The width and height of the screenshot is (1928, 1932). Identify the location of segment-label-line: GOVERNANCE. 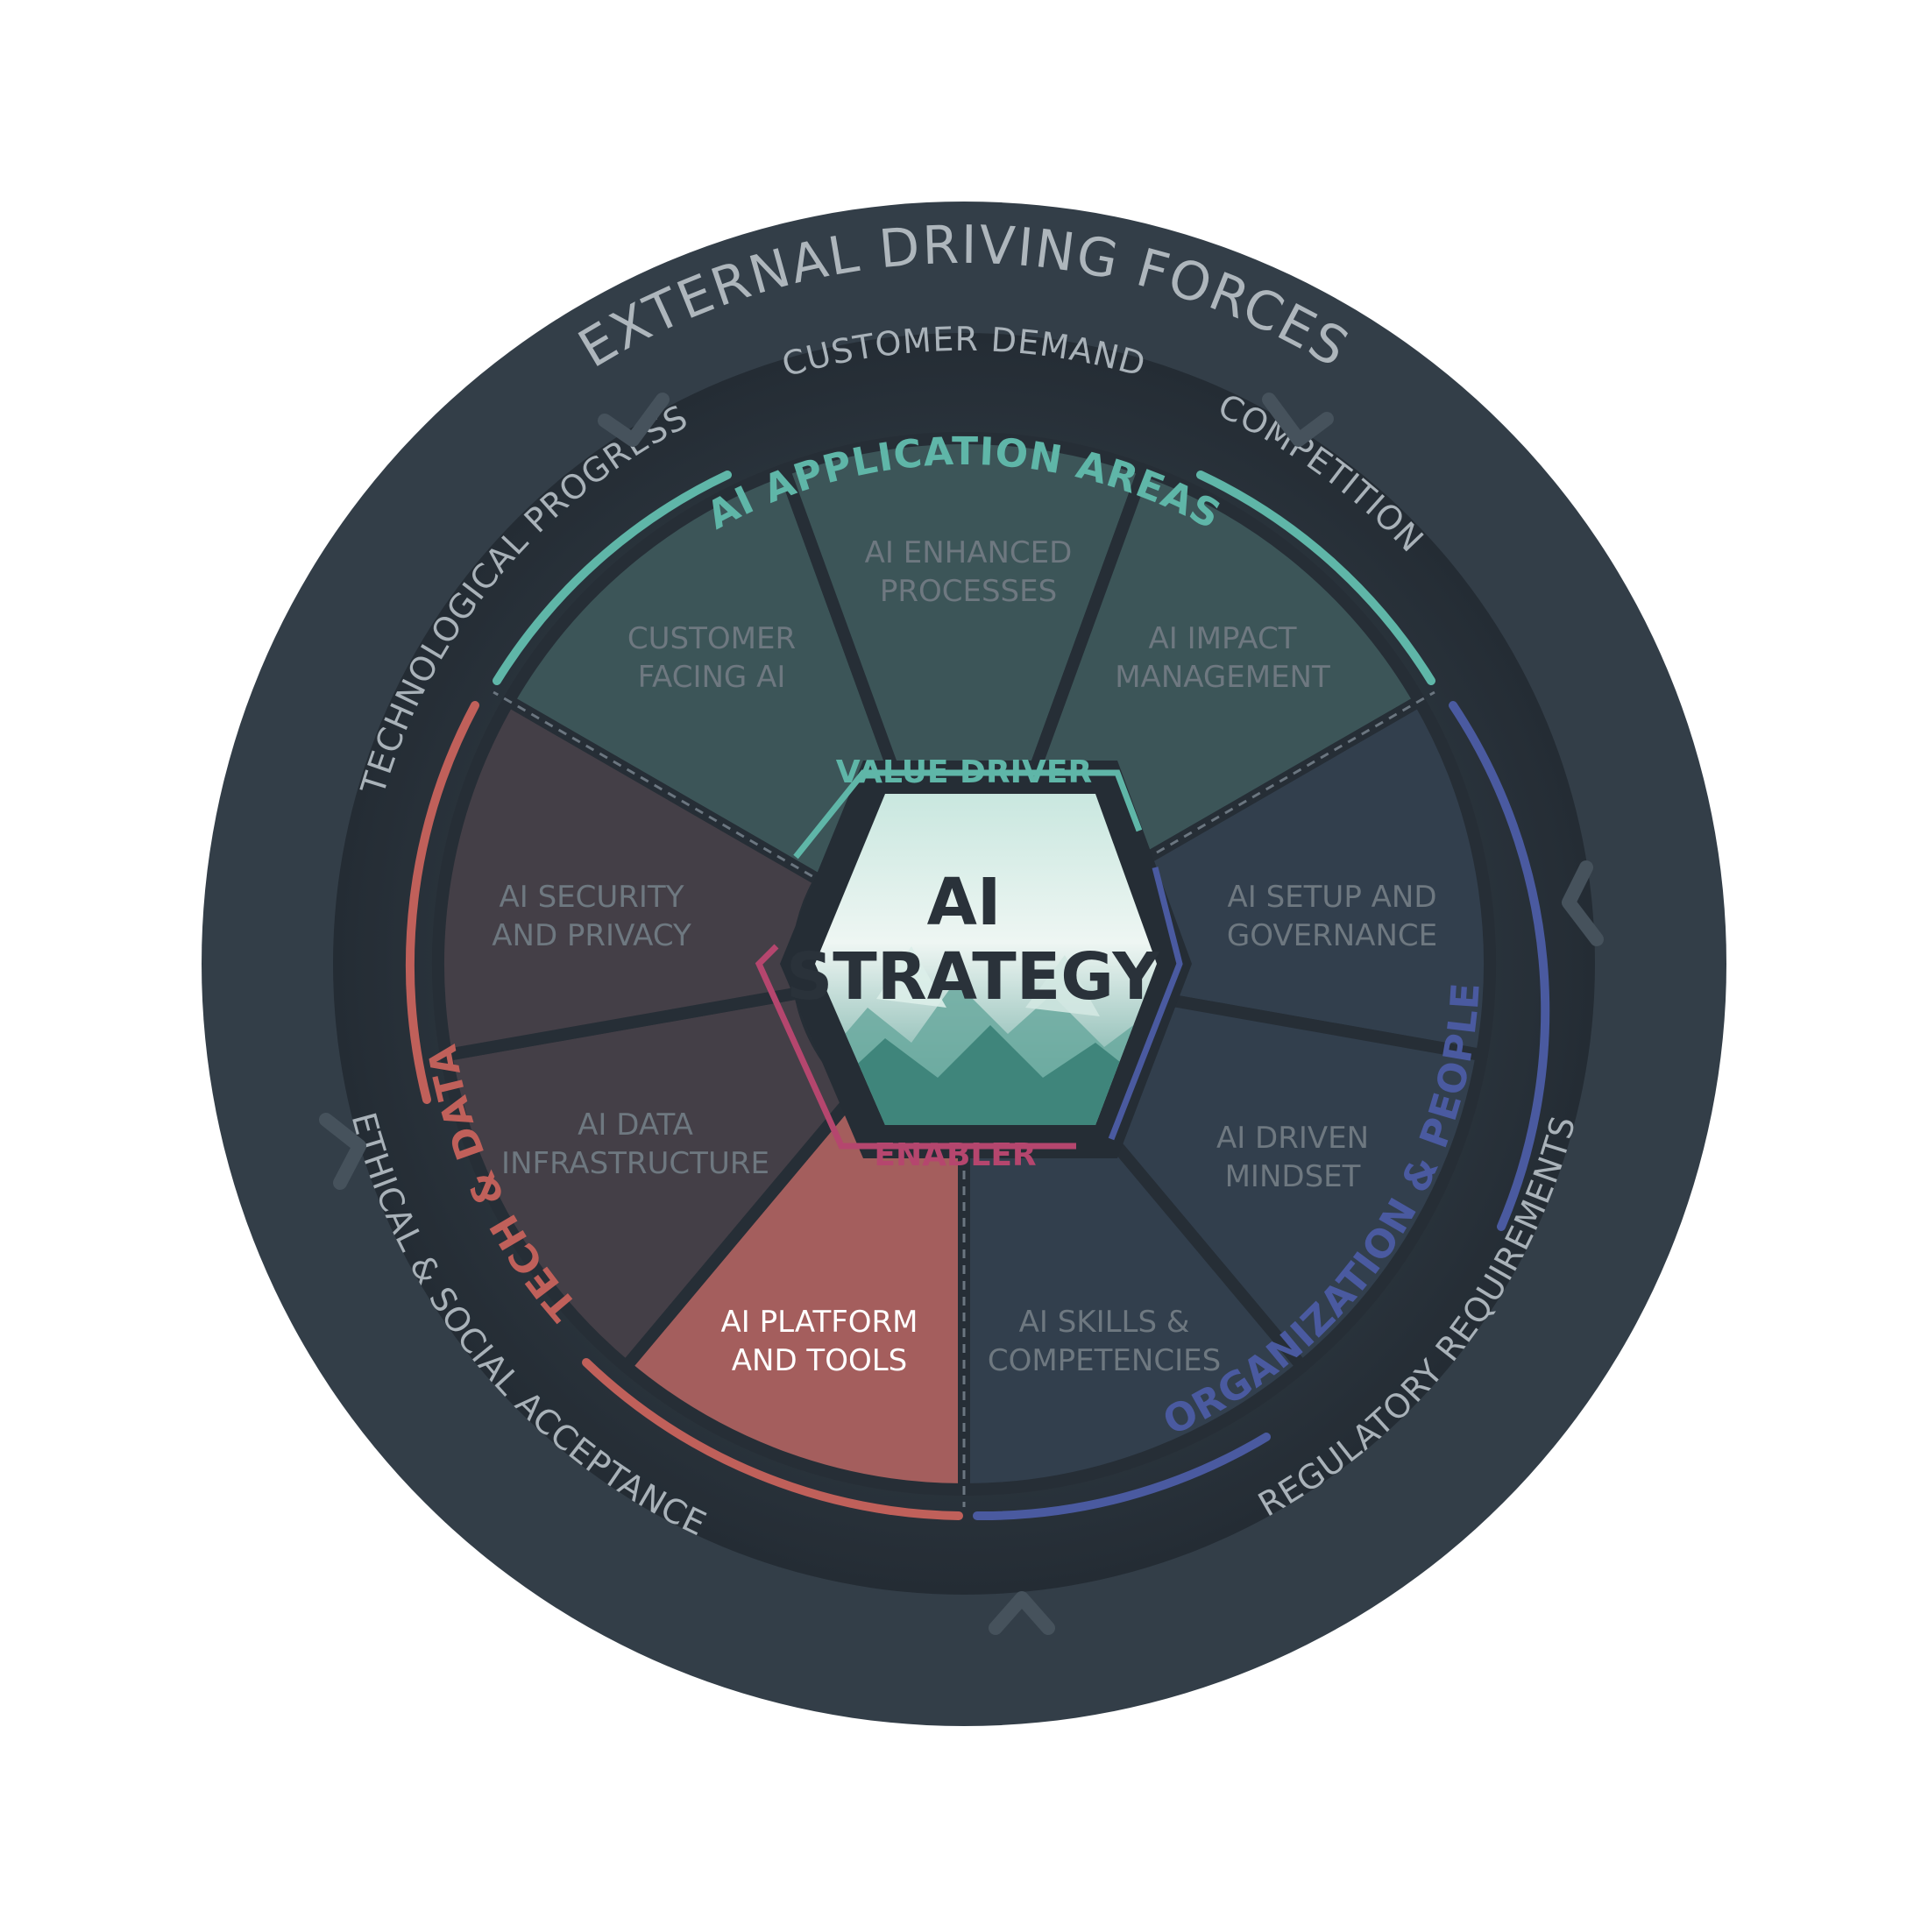
(1332, 935).